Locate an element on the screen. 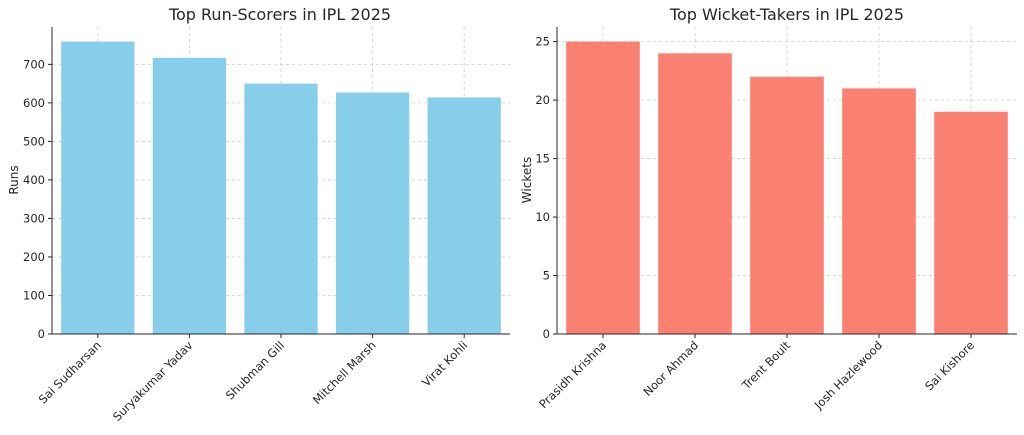 Image resolution: width=1024 pixels, height=435 pixels. x-tick-label: Prasidh Krishna is located at coordinates (572, 374).